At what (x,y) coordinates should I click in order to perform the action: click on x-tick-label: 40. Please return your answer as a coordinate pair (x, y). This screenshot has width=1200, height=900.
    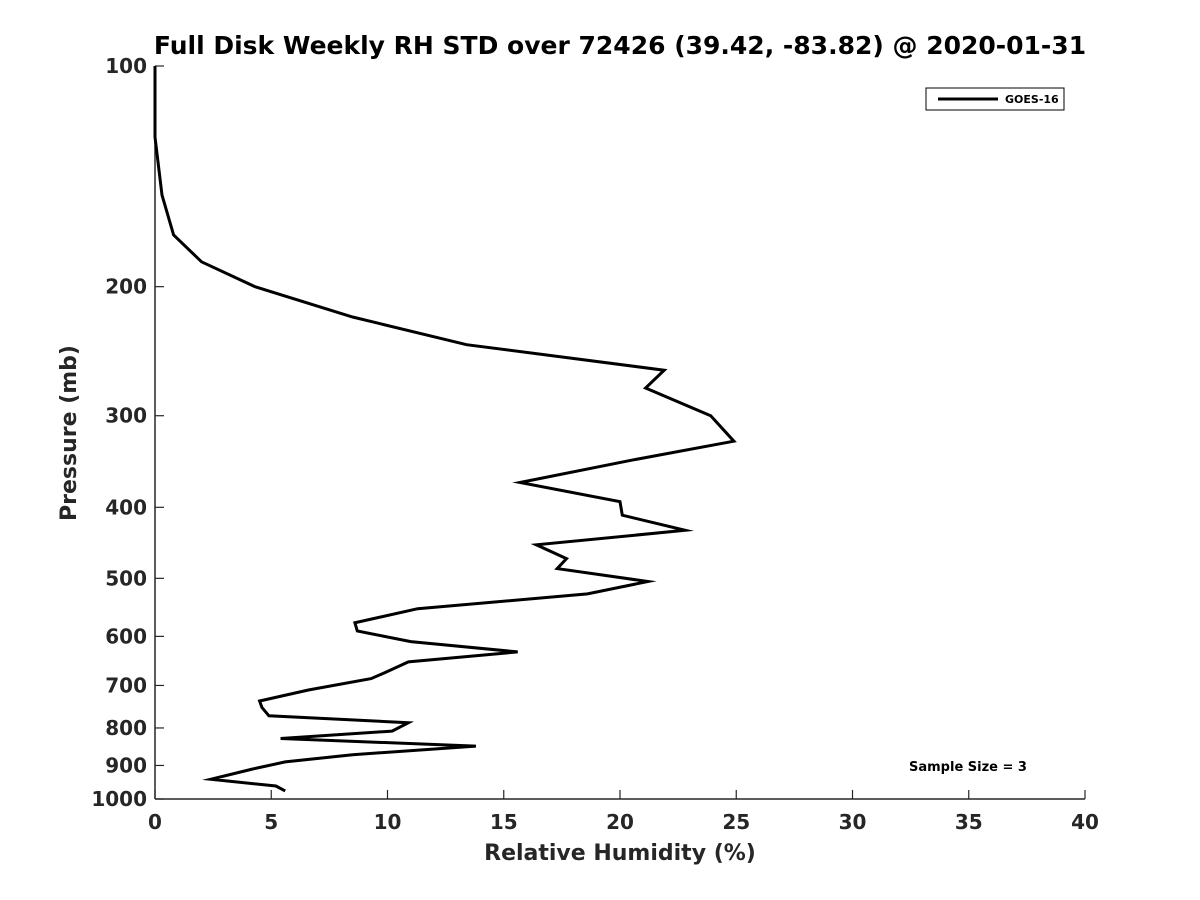
    Looking at the image, I should click on (1085, 822).